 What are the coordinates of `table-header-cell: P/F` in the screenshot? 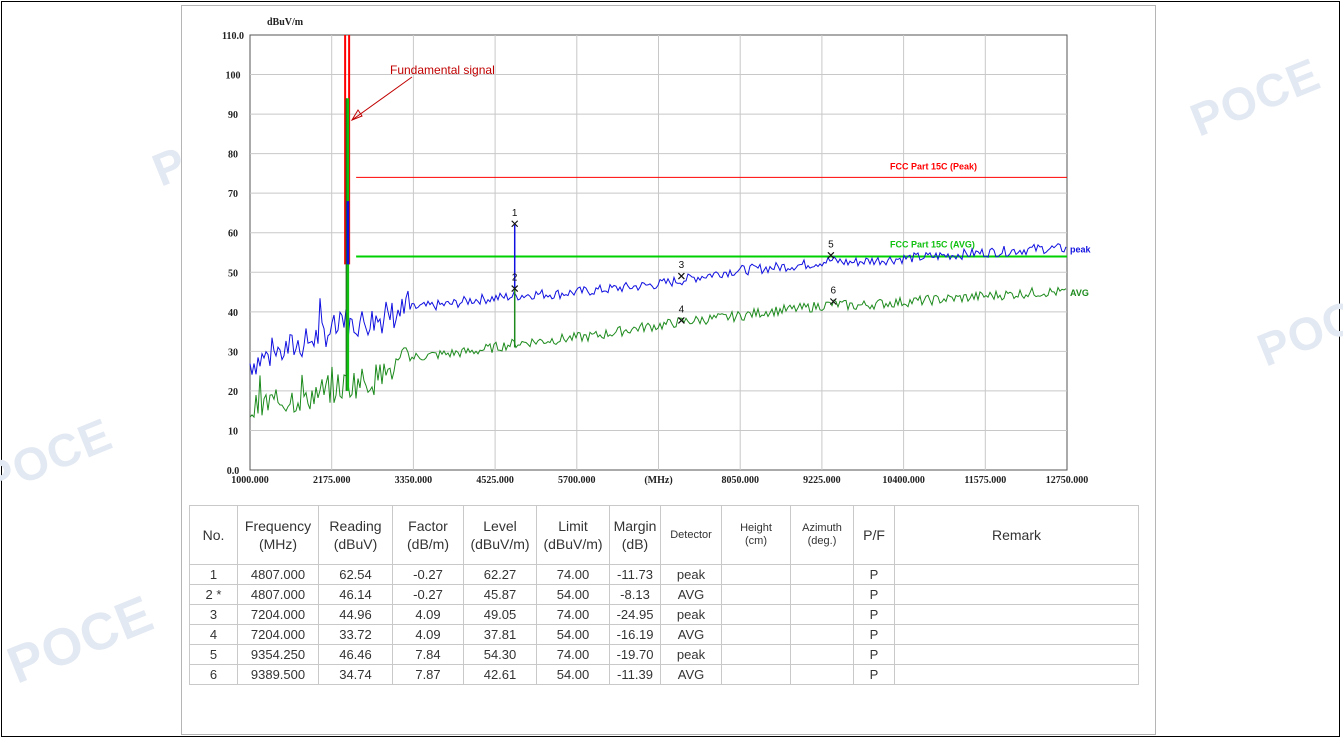 It's located at (874, 535).